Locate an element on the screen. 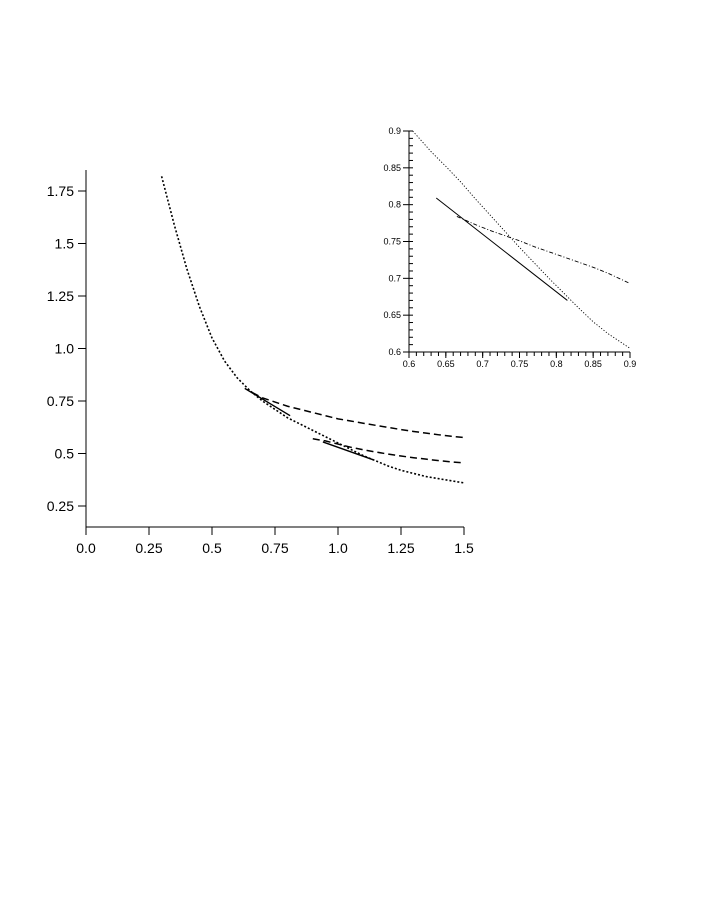  inset-series-dashdot-line is located at coordinates (543, 250).